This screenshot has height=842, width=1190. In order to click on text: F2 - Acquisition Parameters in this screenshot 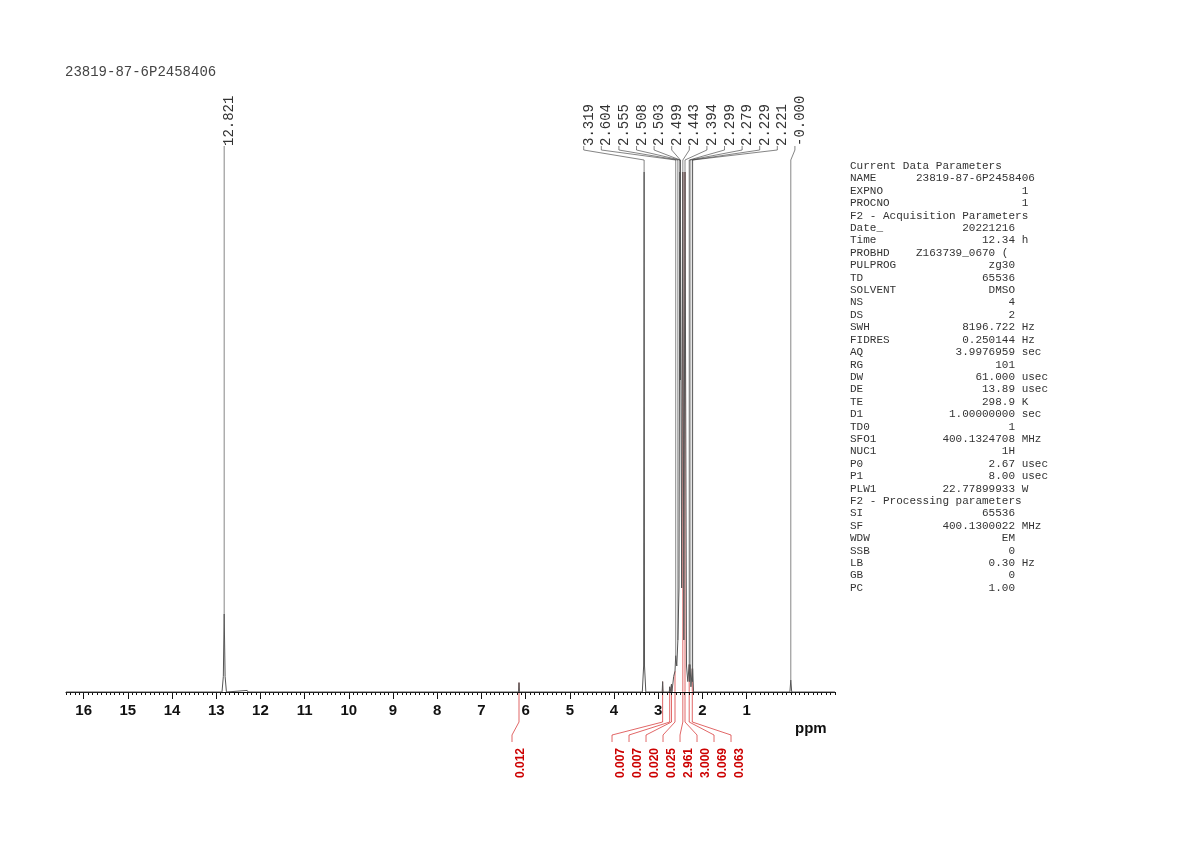, I will do `click(940, 216)`.